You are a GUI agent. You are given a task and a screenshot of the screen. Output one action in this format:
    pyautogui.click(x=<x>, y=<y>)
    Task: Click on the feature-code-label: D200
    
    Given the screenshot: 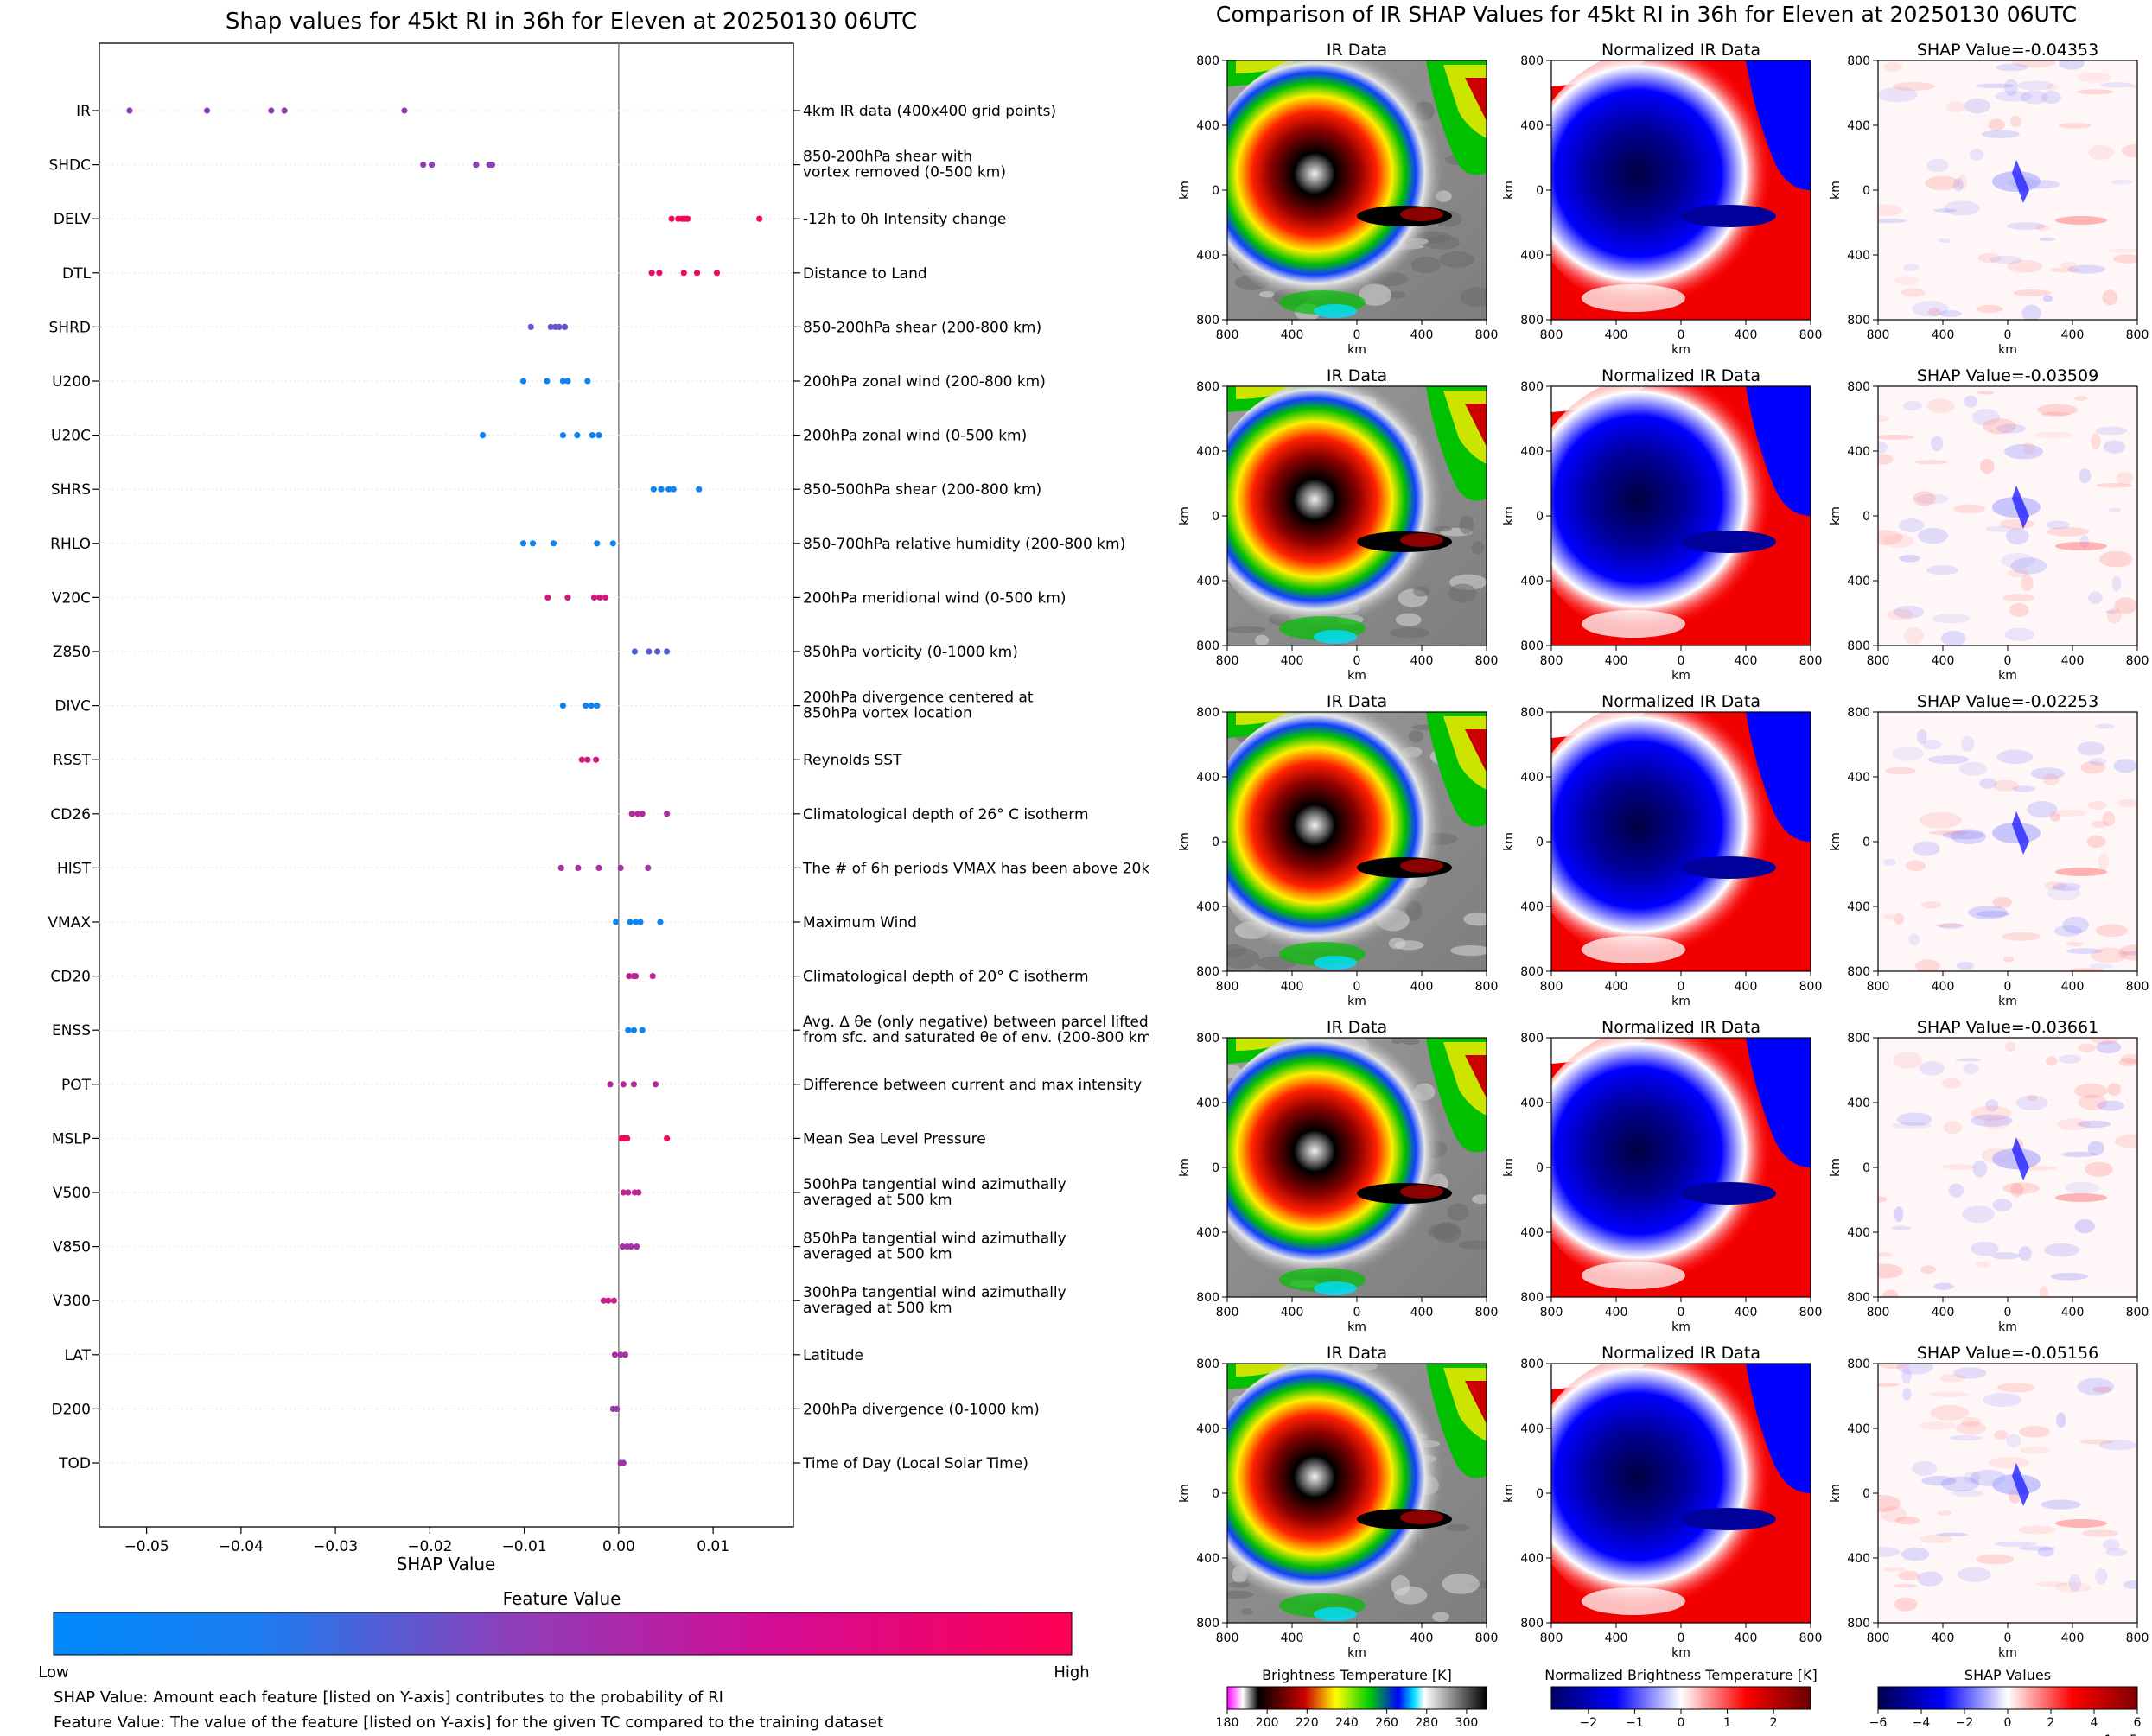 What is the action you would take?
    pyautogui.click(x=71, y=1409)
    